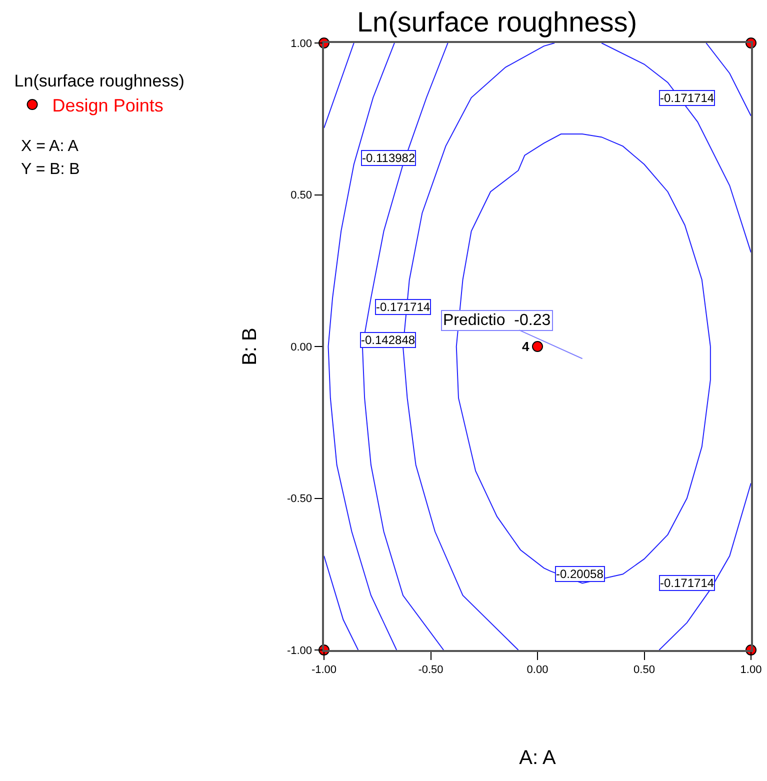 The height and width of the screenshot is (781, 767). What do you see at coordinates (431, 670) in the screenshot?
I see `x-tick-label: -0.50` at bounding box center [431, 670].